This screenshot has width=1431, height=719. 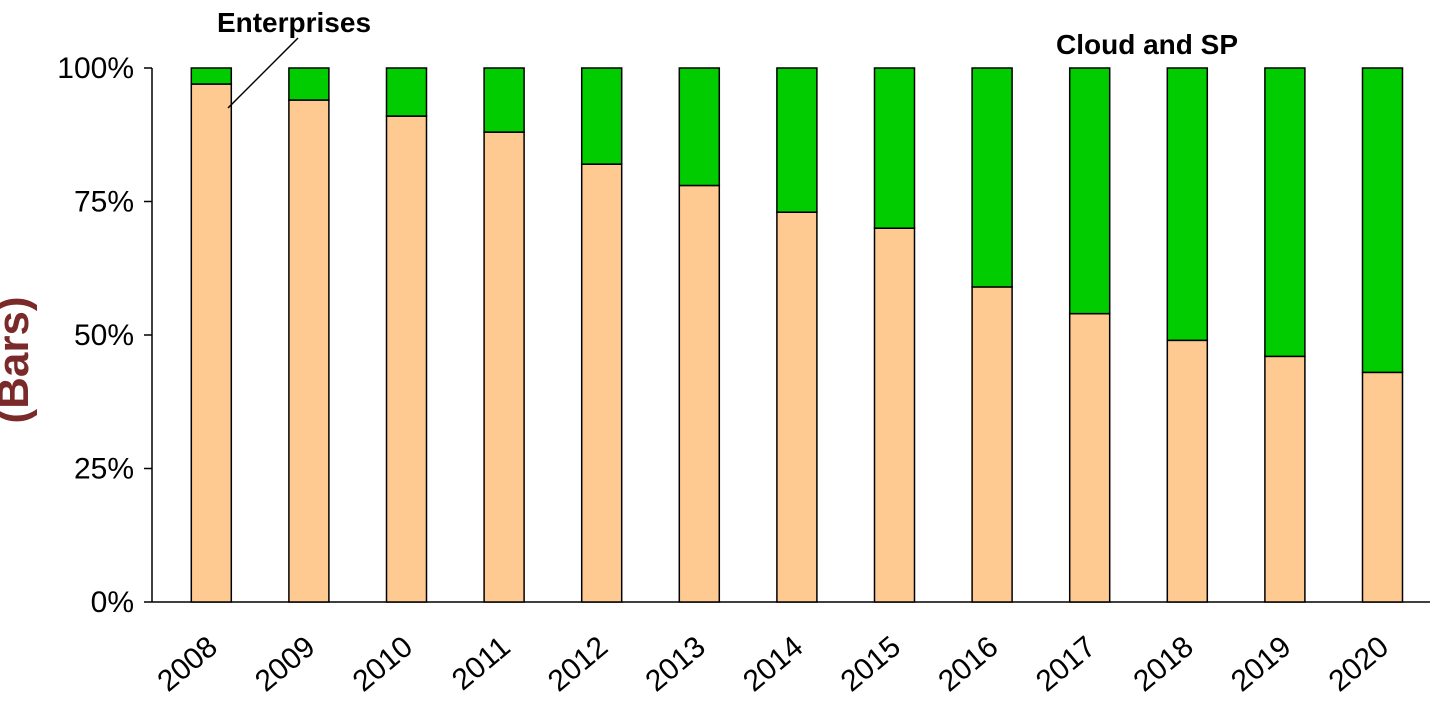 What do you see at coordinates (104, 335) in the screenshot?
I see `y-tick-label: 50%` at bounding box center [104, 335].